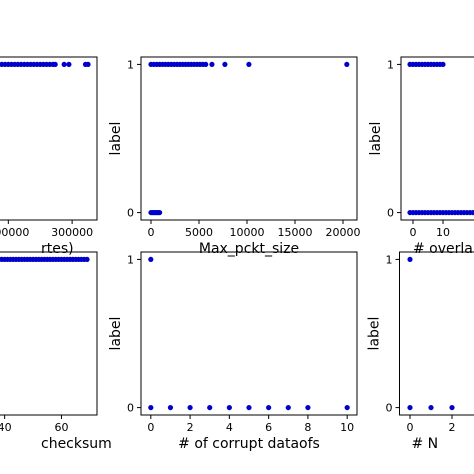  What do you see at coordinates (199, 232) in the screenshot?
I see `x-tick-label: 5000` at bounding box center [199, 232].